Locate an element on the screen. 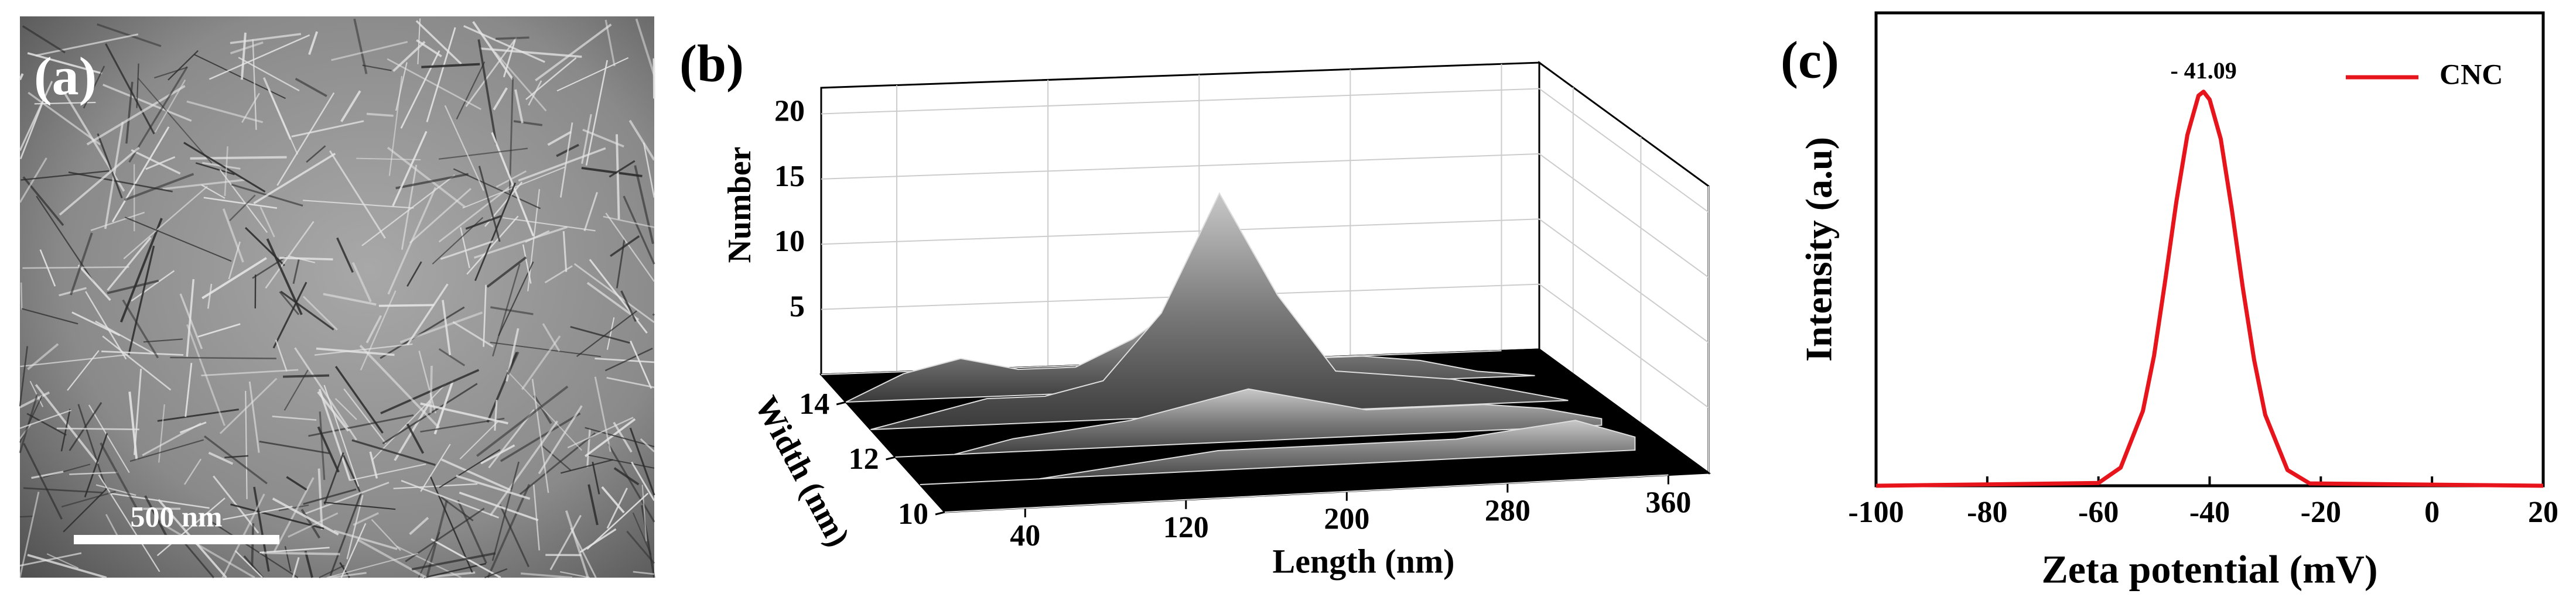  x-tick-label: 40 is located at coordinates (1025, 536).